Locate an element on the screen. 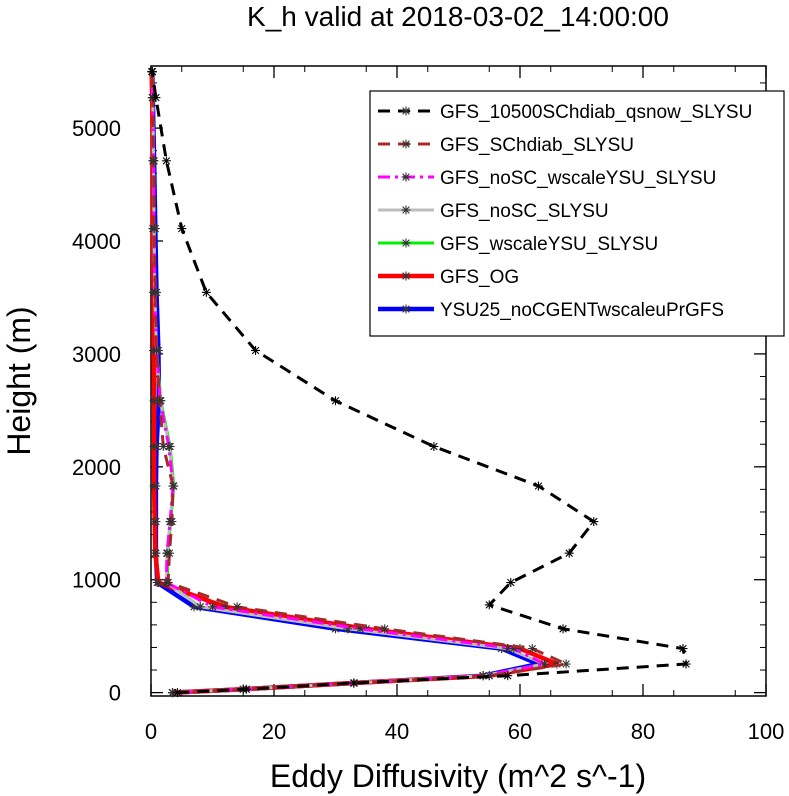  y-tick-label: 4000 is located at coordinates (96, 241).